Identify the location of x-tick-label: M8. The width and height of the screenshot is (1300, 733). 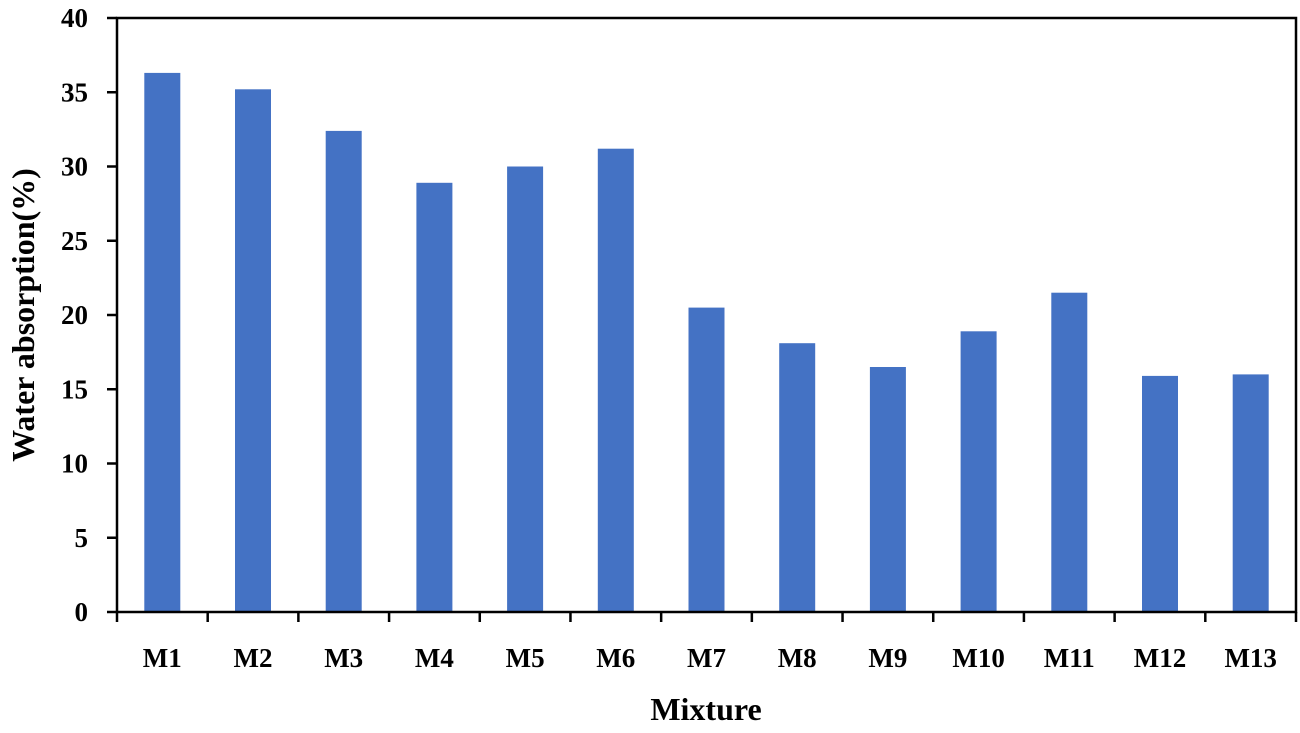
(797, 658).